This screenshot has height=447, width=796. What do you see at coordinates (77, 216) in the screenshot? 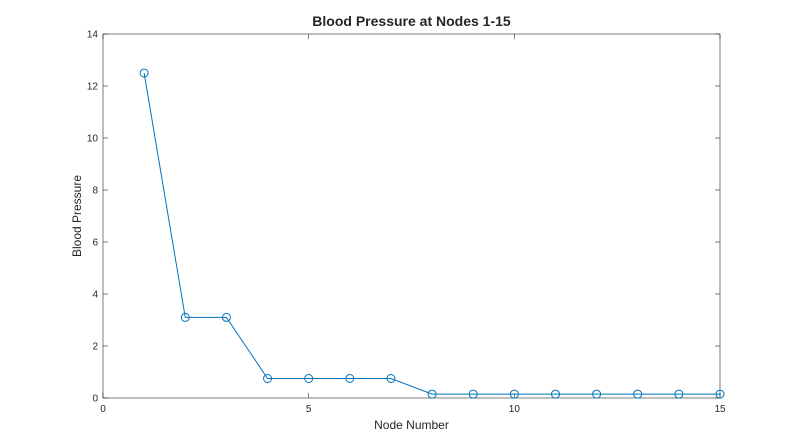
I see `y-axis-label: Blood Pressure` at bounding box center [77, 216].